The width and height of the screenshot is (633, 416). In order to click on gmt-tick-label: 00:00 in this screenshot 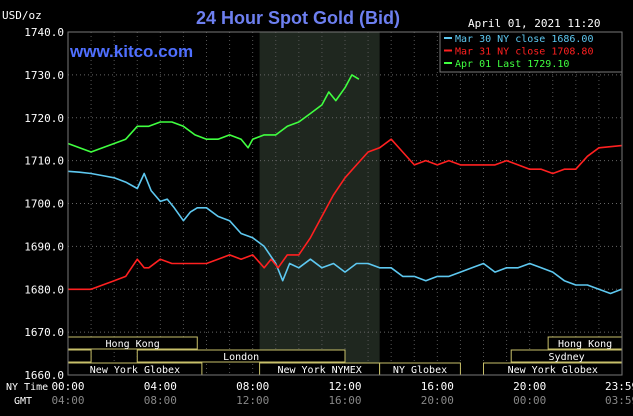, I will do `click(529, 400)`.